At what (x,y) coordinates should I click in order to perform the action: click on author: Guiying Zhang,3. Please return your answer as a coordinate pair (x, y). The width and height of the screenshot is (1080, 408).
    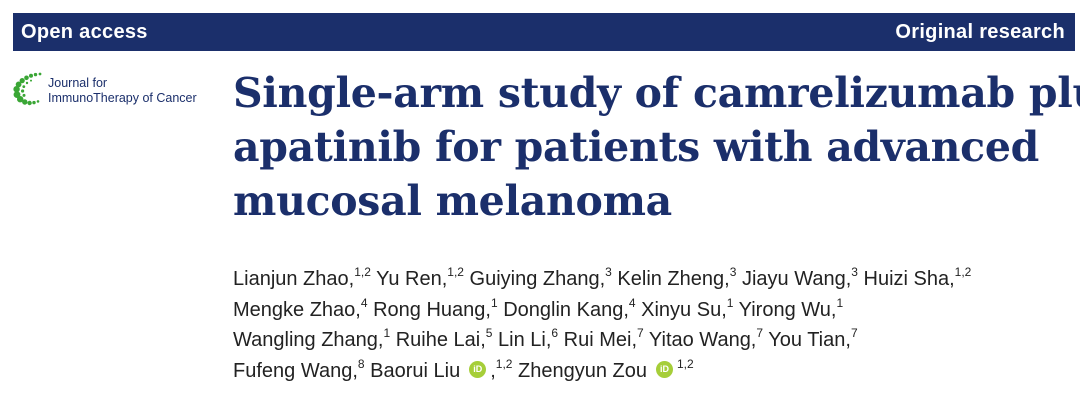
    Looking at the image, I should click on (540, 277).